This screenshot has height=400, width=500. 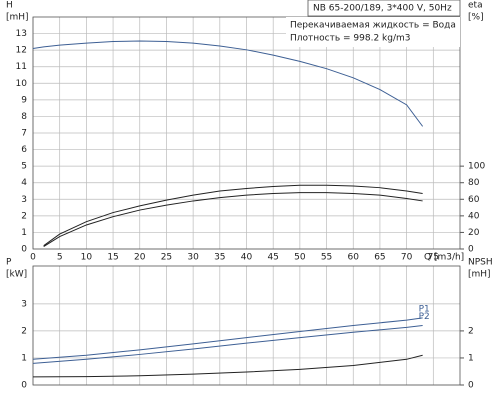 I want to click on x-tick-label: 40, so click(x=247, y=258).